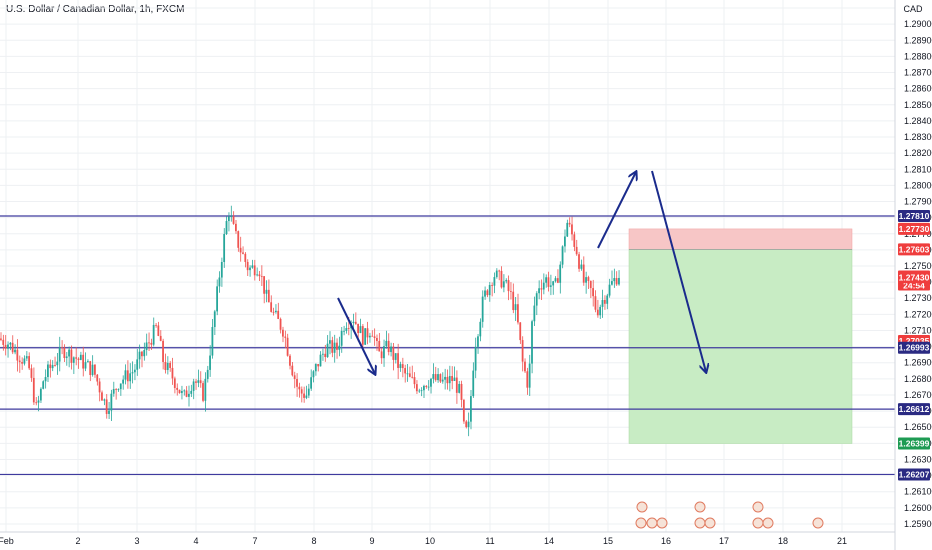 The height and width of the screenshot is (550, 932). I want to click on y-tick-label: 1.26700, so click(918, 395).